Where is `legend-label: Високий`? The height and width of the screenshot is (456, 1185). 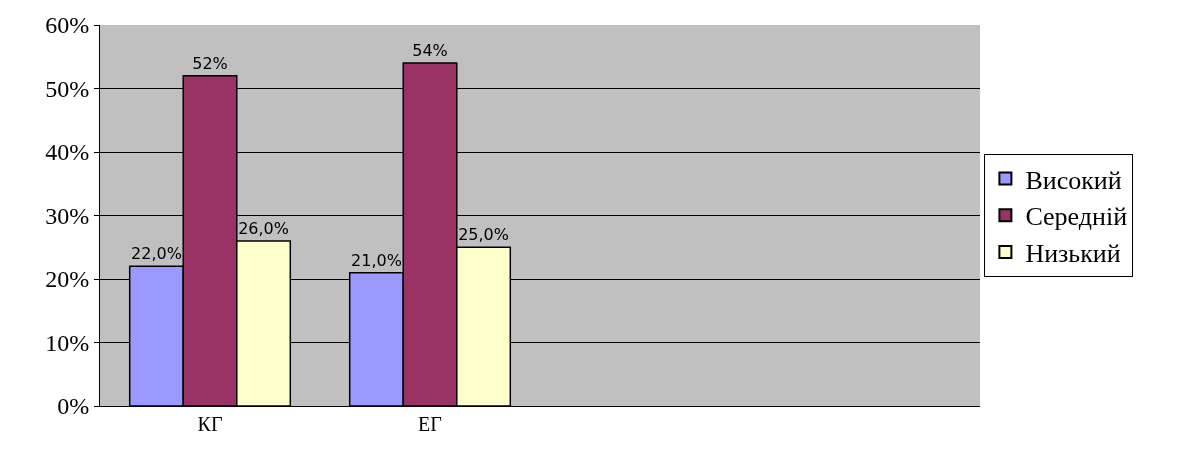 legend-label: Високий is located at coordinates (1073, 180).